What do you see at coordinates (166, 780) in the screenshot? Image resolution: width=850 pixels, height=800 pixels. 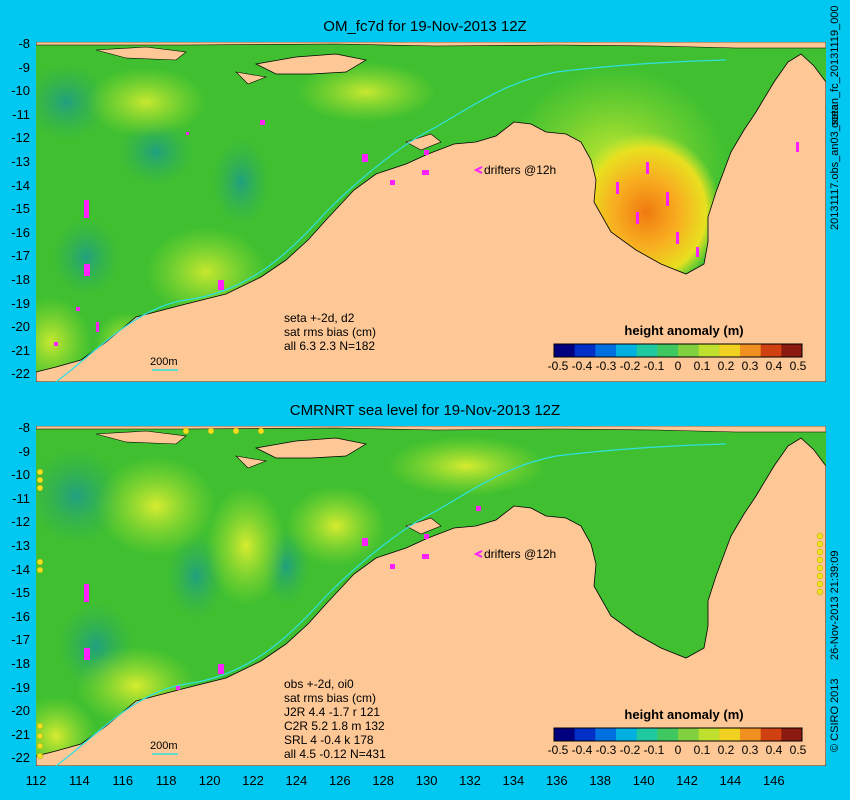 I see `x-tick-label: 118` at bounding box center [166, 780].